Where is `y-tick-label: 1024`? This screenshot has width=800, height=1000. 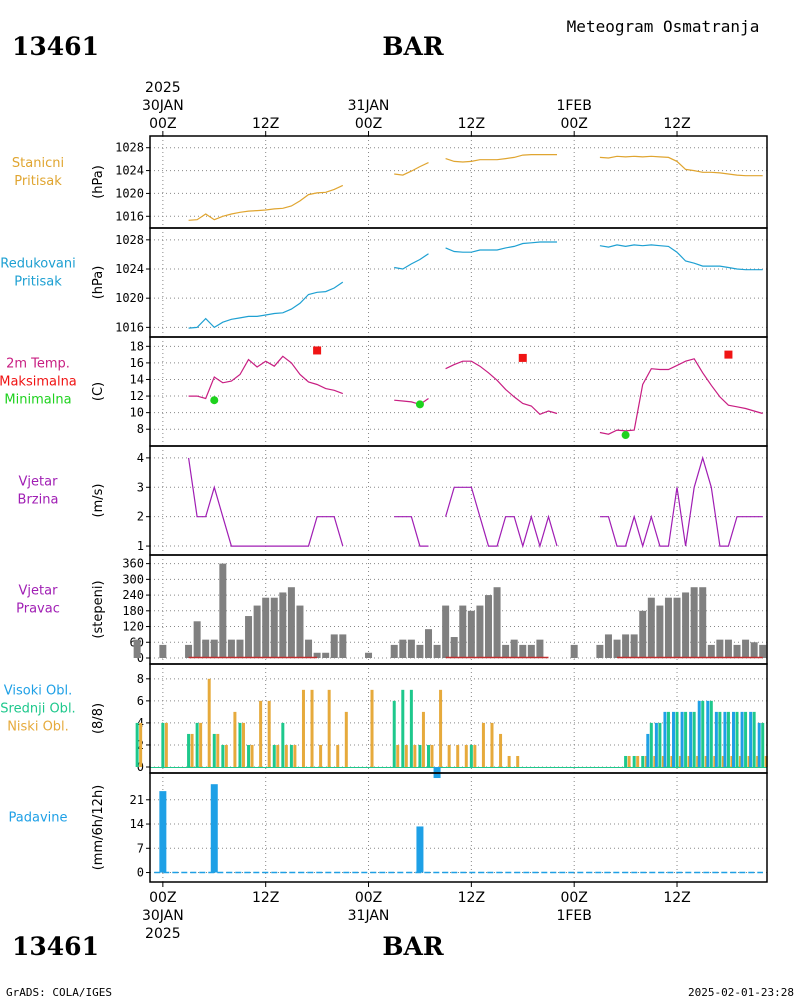 y-tick-label: 1024 is located at coordinates (129, 171).